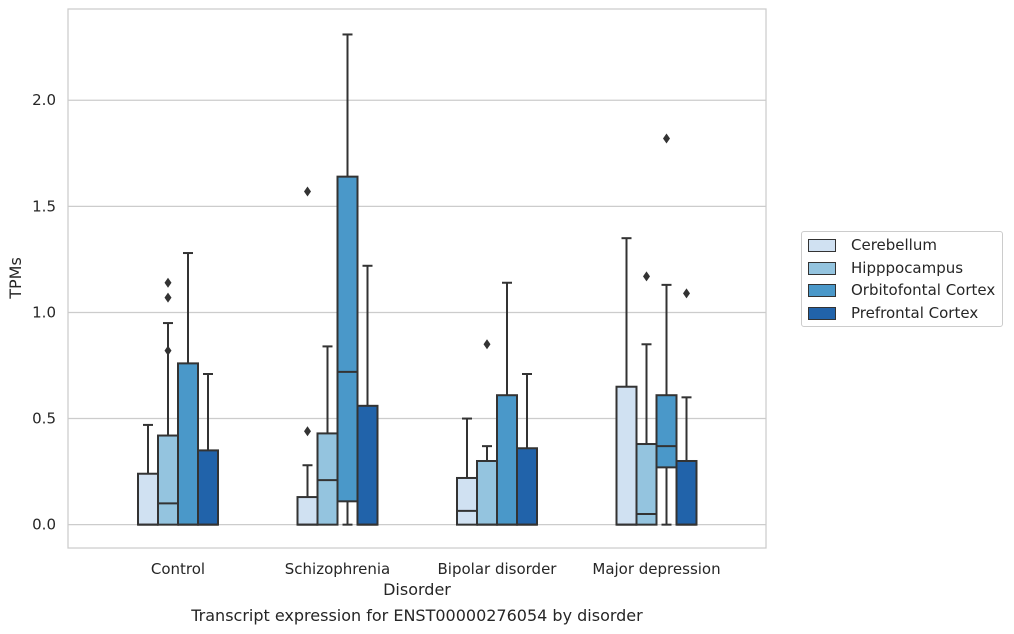 This screenshot has height=634, width=1014. What do you see at coordinates (907, 268) in the screenshot?
I see `legend-label: Hipppocampus` at bounding box center [907, 268].